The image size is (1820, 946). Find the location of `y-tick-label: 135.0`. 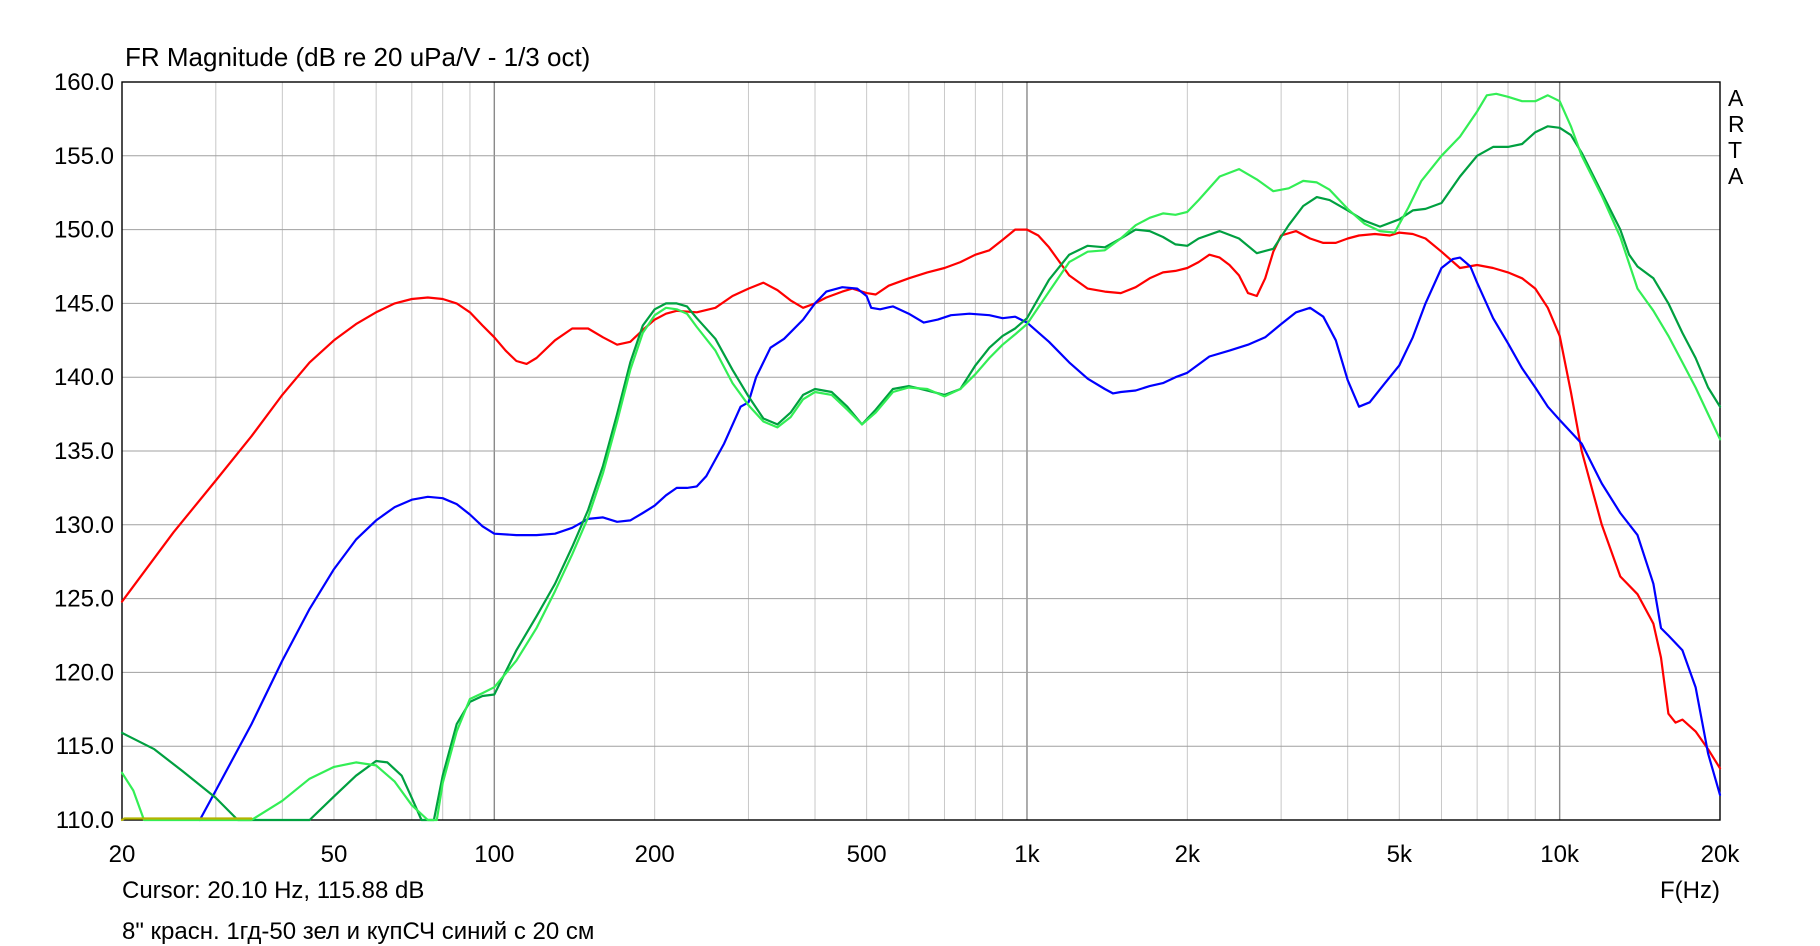

y-tick-label: 135.0 is located at coordinates (84, 451).